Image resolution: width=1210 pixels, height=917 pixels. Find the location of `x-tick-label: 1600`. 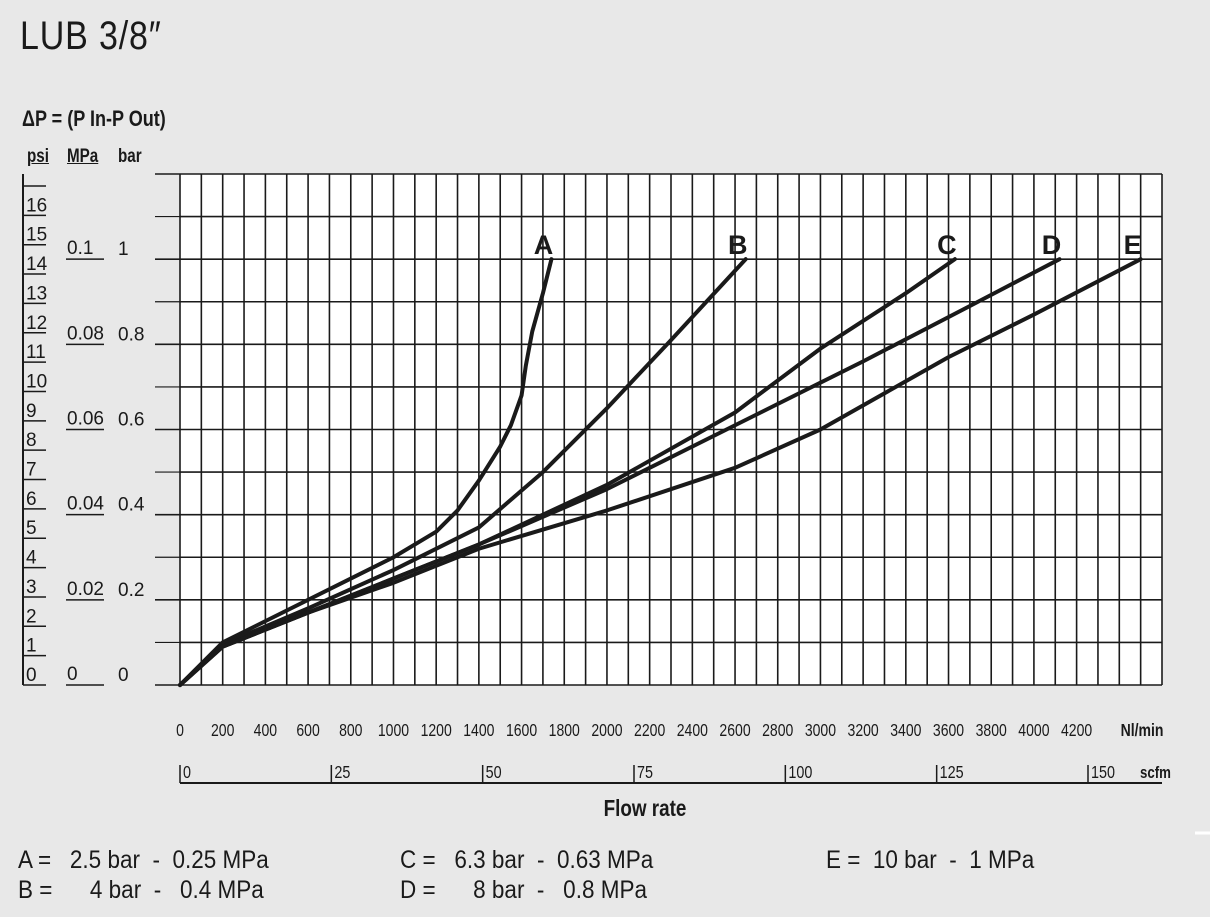

x-tick-label: 1600 is located at coordinates (521, 730).